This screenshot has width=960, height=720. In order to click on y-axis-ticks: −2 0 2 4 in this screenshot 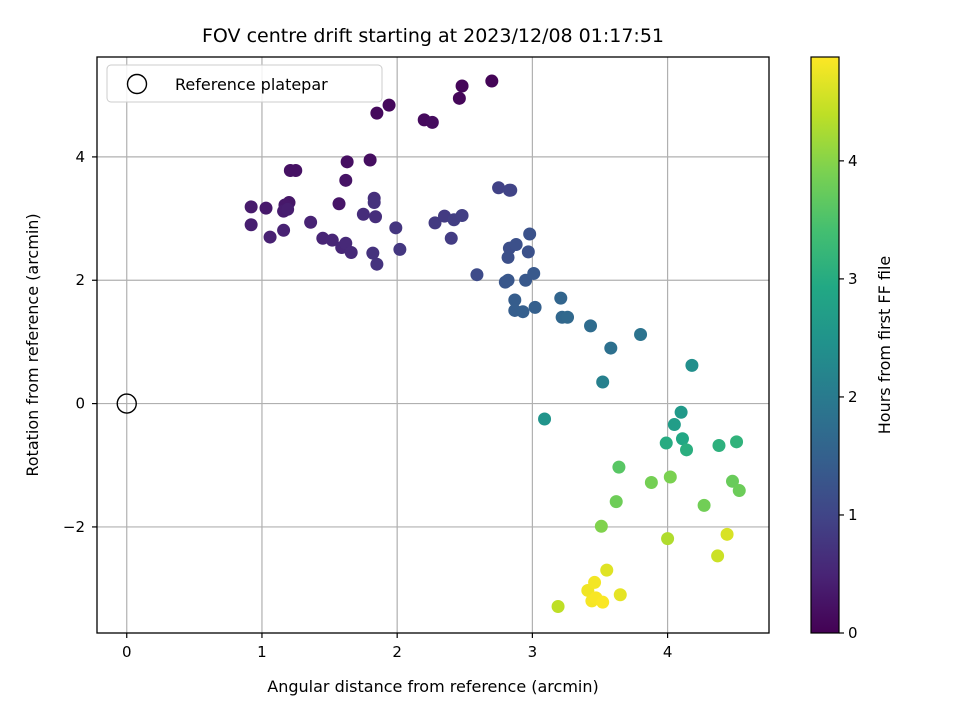, I will do `click(80, 342)`.